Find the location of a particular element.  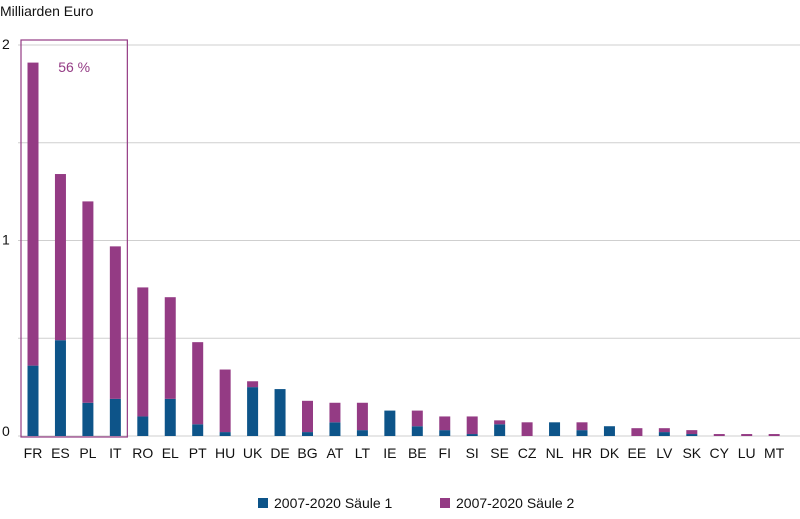

x-tick-label-hr: HR is located at coordinates (582, 453).